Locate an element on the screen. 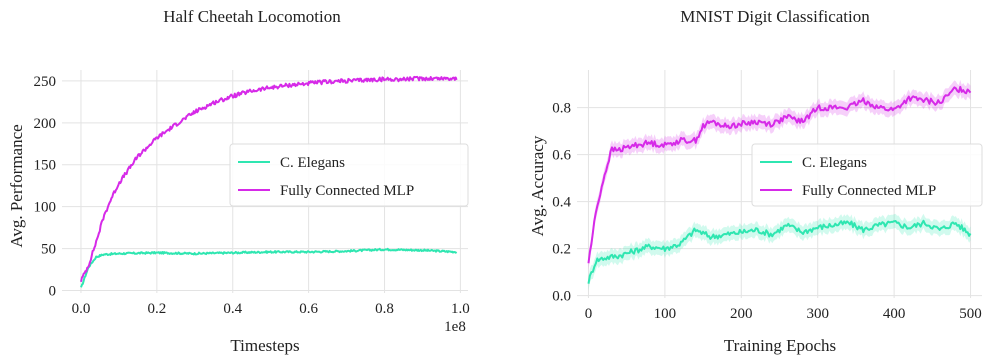  y-axis-label: Avg. Performance is located at coordinates (16, 185).